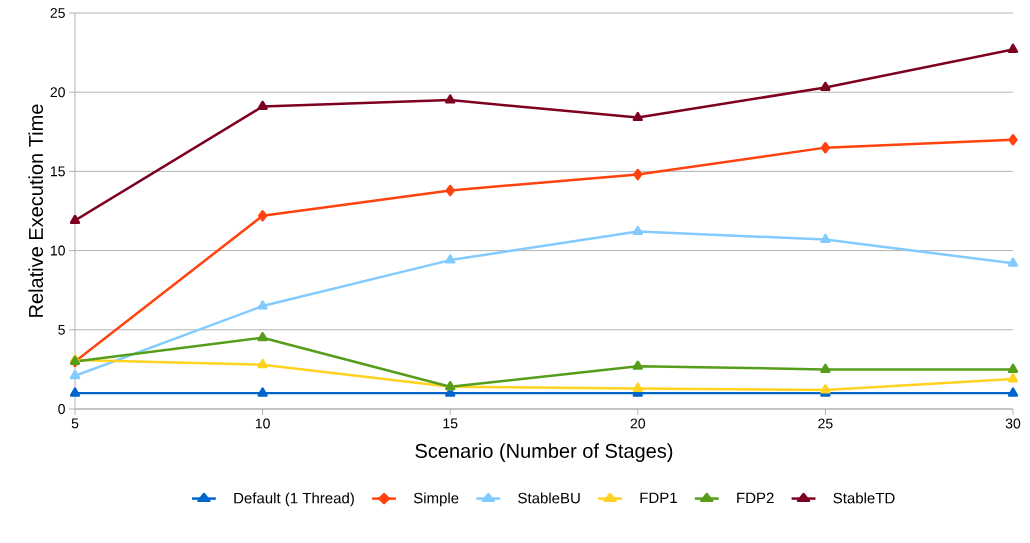 This screenshot has height=543, width=1030. I want to click on x-tick-label: 5, so click(75, 423).